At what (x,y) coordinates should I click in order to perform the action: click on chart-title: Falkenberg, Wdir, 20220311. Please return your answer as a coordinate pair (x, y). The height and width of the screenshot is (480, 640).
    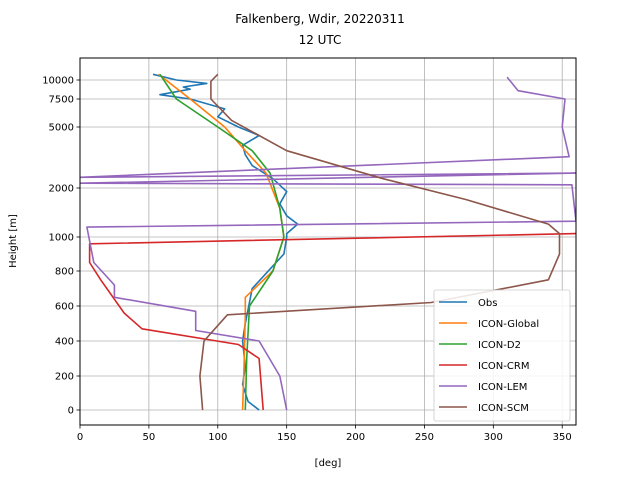
    Looking at the image, I should click on (319, 19).